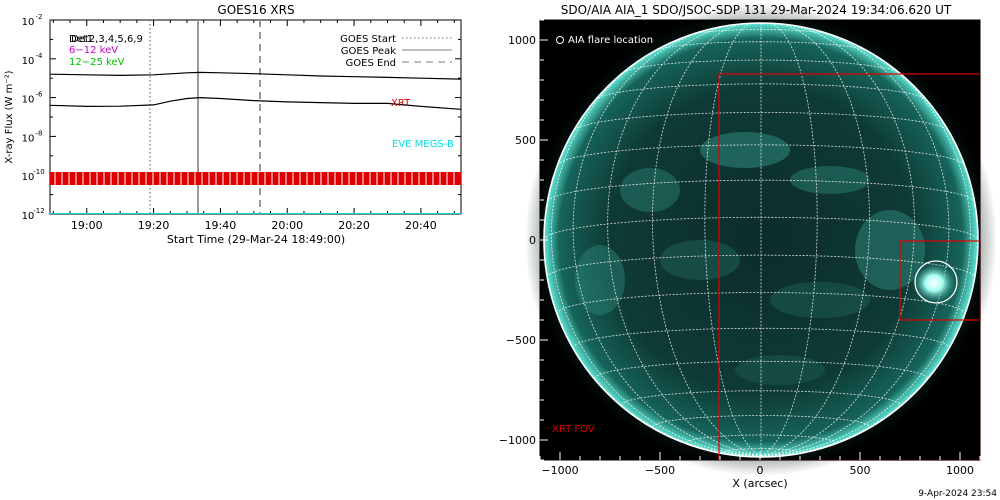 This screenshot has width=1000, height=500. I want to click on legend-goes-end: GOES End, so click(371, 63).